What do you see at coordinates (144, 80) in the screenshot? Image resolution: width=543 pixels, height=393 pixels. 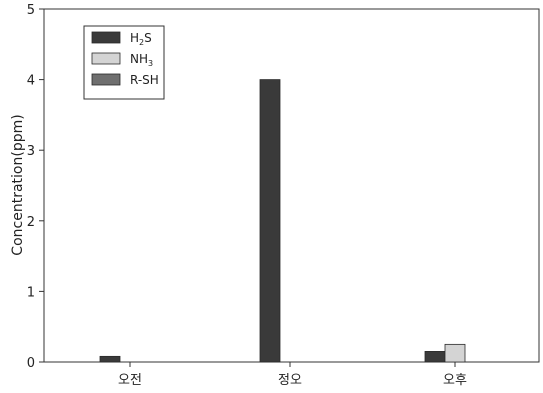 I see `legend-label: R-SH` at bounding box center [144, 80].